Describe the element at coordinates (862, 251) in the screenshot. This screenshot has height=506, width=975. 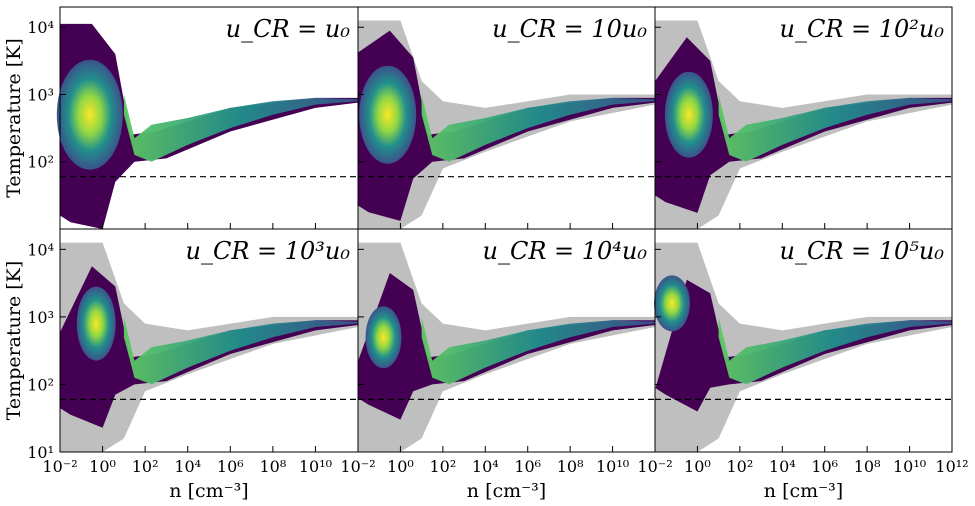
I see `panel-title: u_CR = 10⁵u₀` at that location.